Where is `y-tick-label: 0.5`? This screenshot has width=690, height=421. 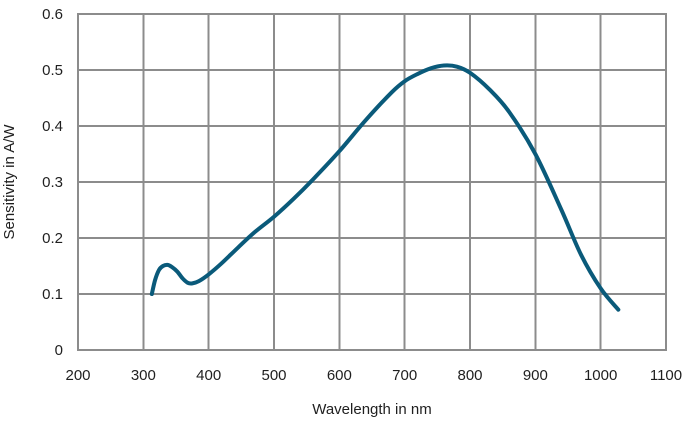 y-tick-label: 0.5 is located at coordinates (52, 70).